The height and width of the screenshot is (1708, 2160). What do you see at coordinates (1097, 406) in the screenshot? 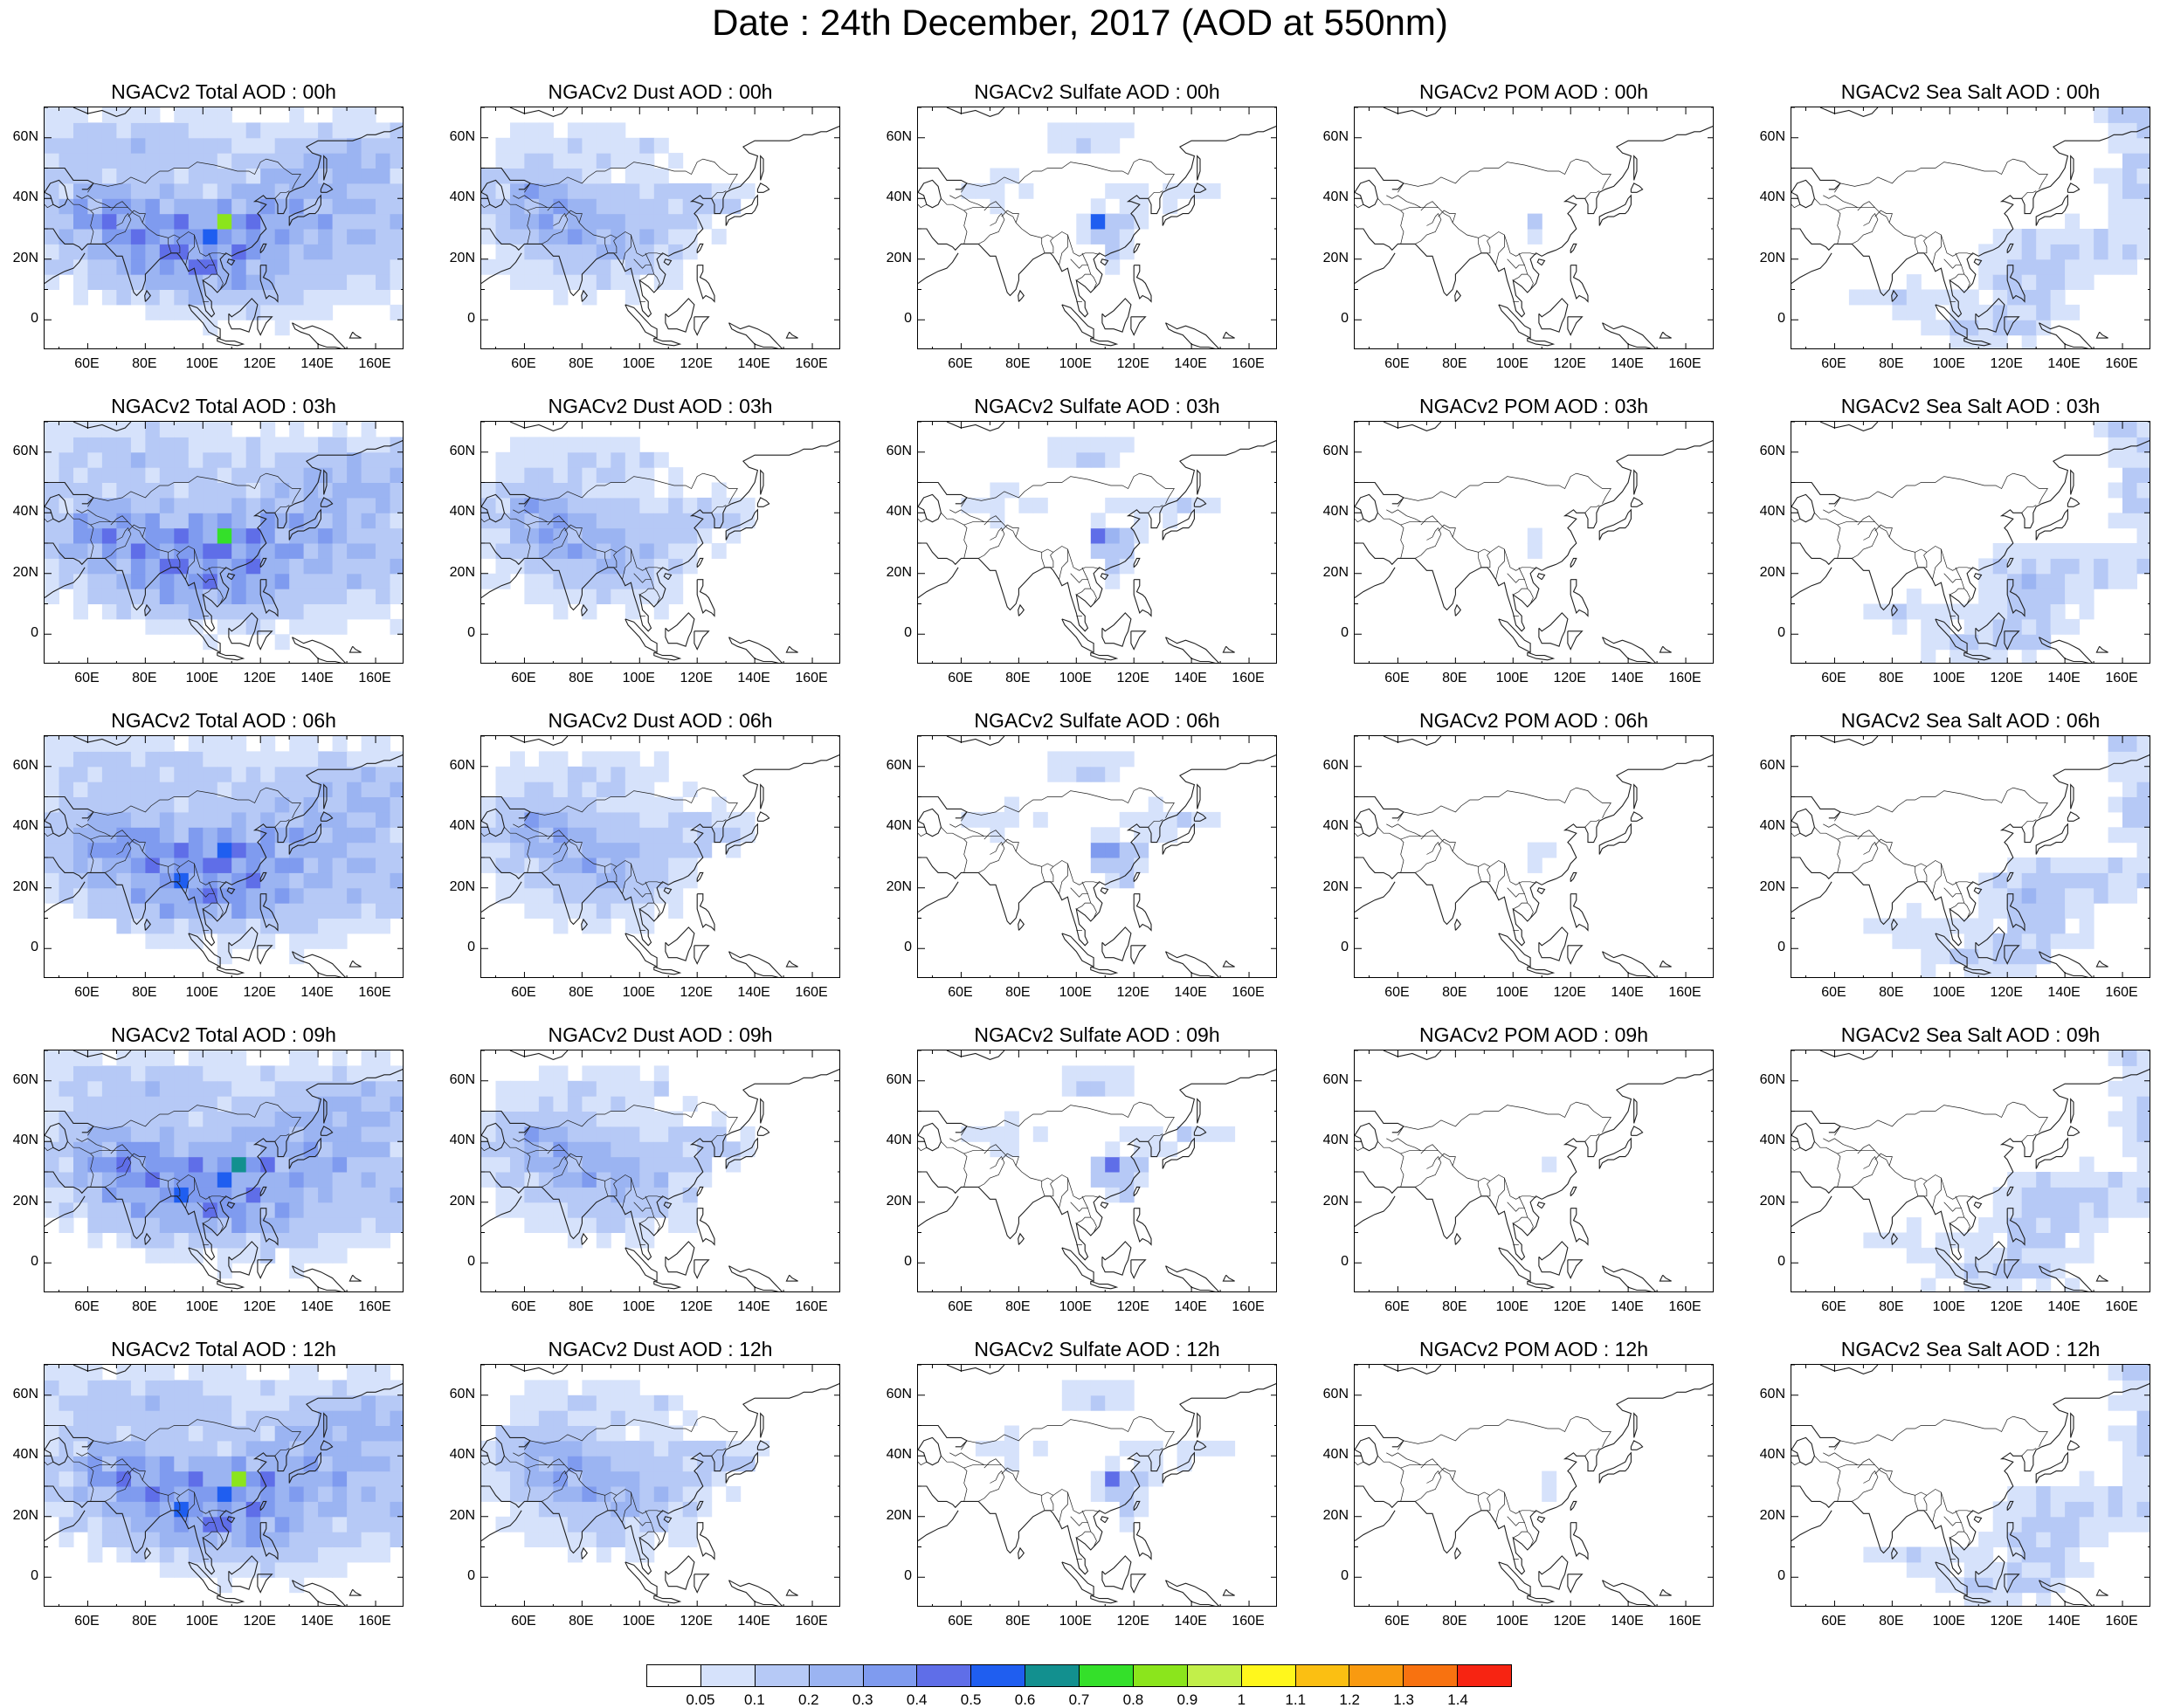
I see `panel-title: NGACv2 Sulfate AOD : 03h` at bounding box center [1097, 406].